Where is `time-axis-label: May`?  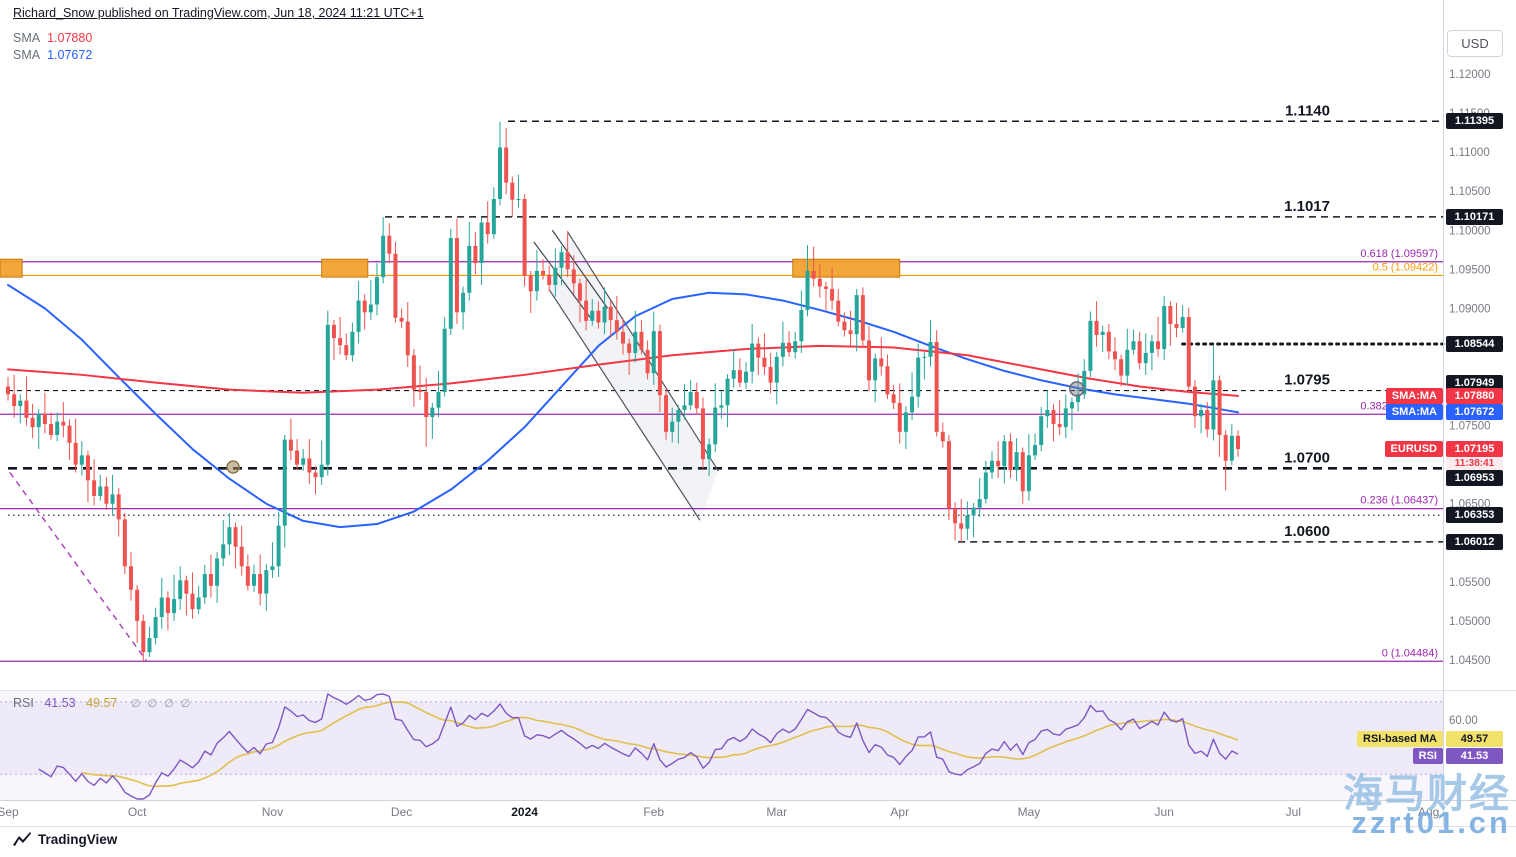 time-axis-label: May is located at coordinates (1029, 812).